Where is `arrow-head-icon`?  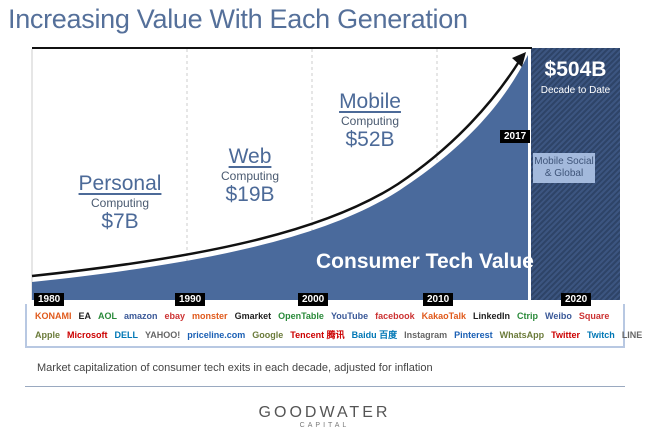
arrow-head-icon is located at coordinates (519, 59).